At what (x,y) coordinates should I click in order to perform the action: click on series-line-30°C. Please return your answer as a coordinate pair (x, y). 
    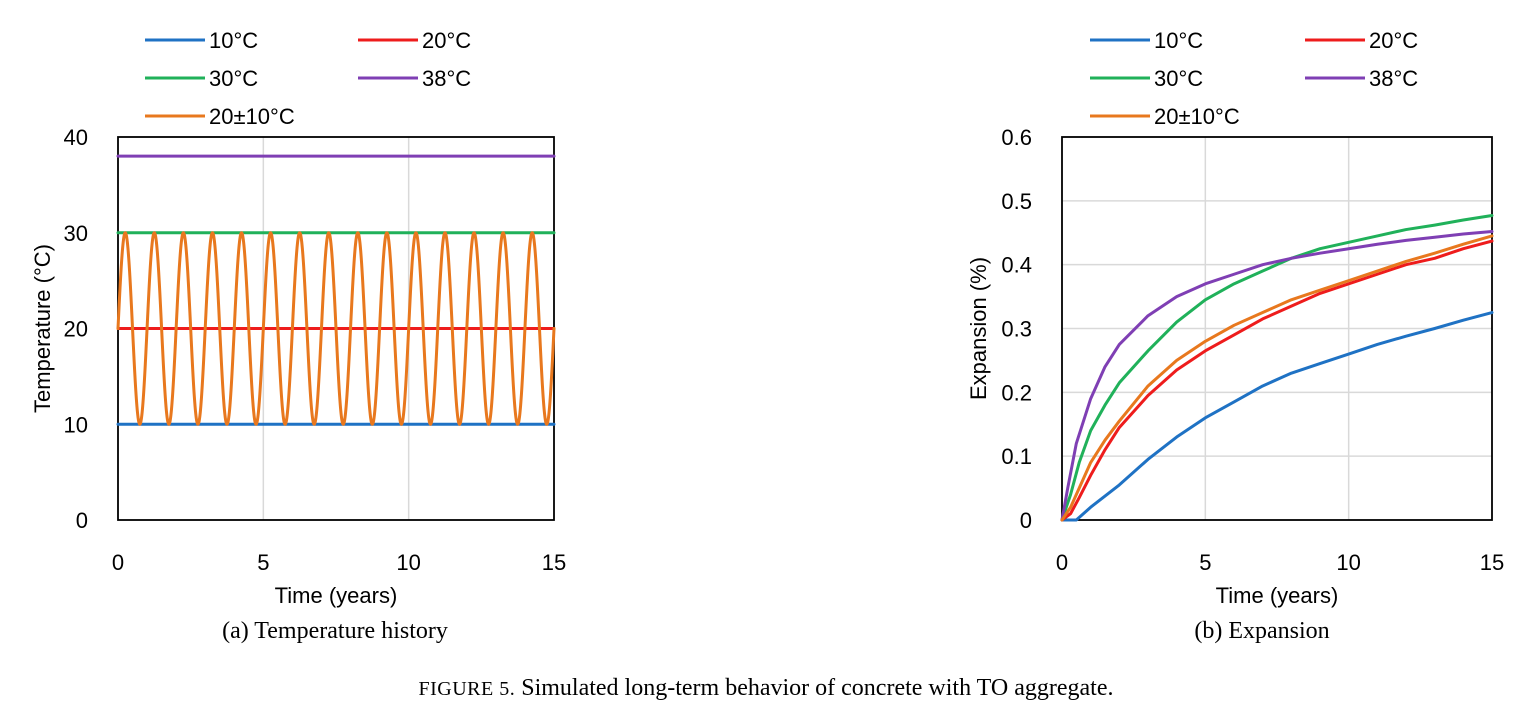
    Looking at the image, I should click on (1277, 368).